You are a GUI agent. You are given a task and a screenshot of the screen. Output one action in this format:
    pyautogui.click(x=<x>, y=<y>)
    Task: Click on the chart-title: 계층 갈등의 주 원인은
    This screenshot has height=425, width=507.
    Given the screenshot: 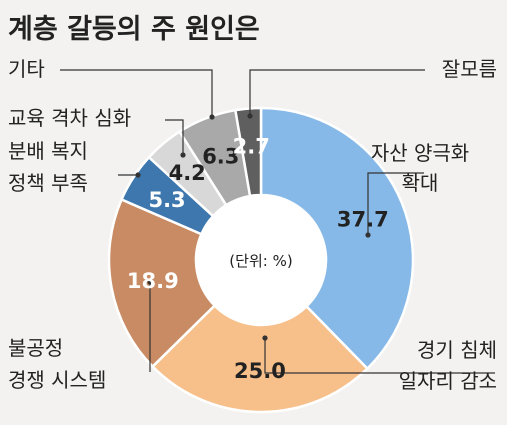 What is the action you would take?
    pyautogui.click(x=134, y=29)
    